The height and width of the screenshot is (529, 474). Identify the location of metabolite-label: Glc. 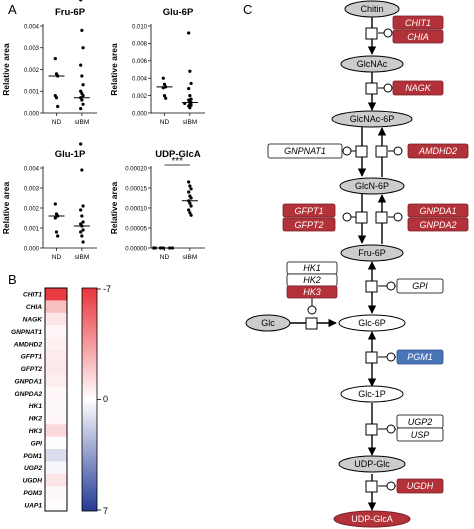
(268, 323).